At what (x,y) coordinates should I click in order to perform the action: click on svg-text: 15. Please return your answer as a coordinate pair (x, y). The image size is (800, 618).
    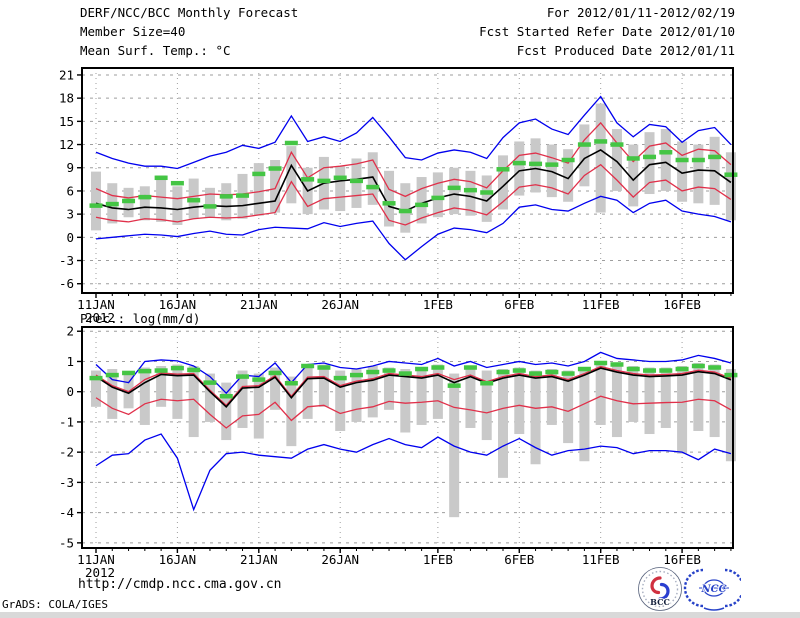
    Looking at the image, I should click on (66, 121).